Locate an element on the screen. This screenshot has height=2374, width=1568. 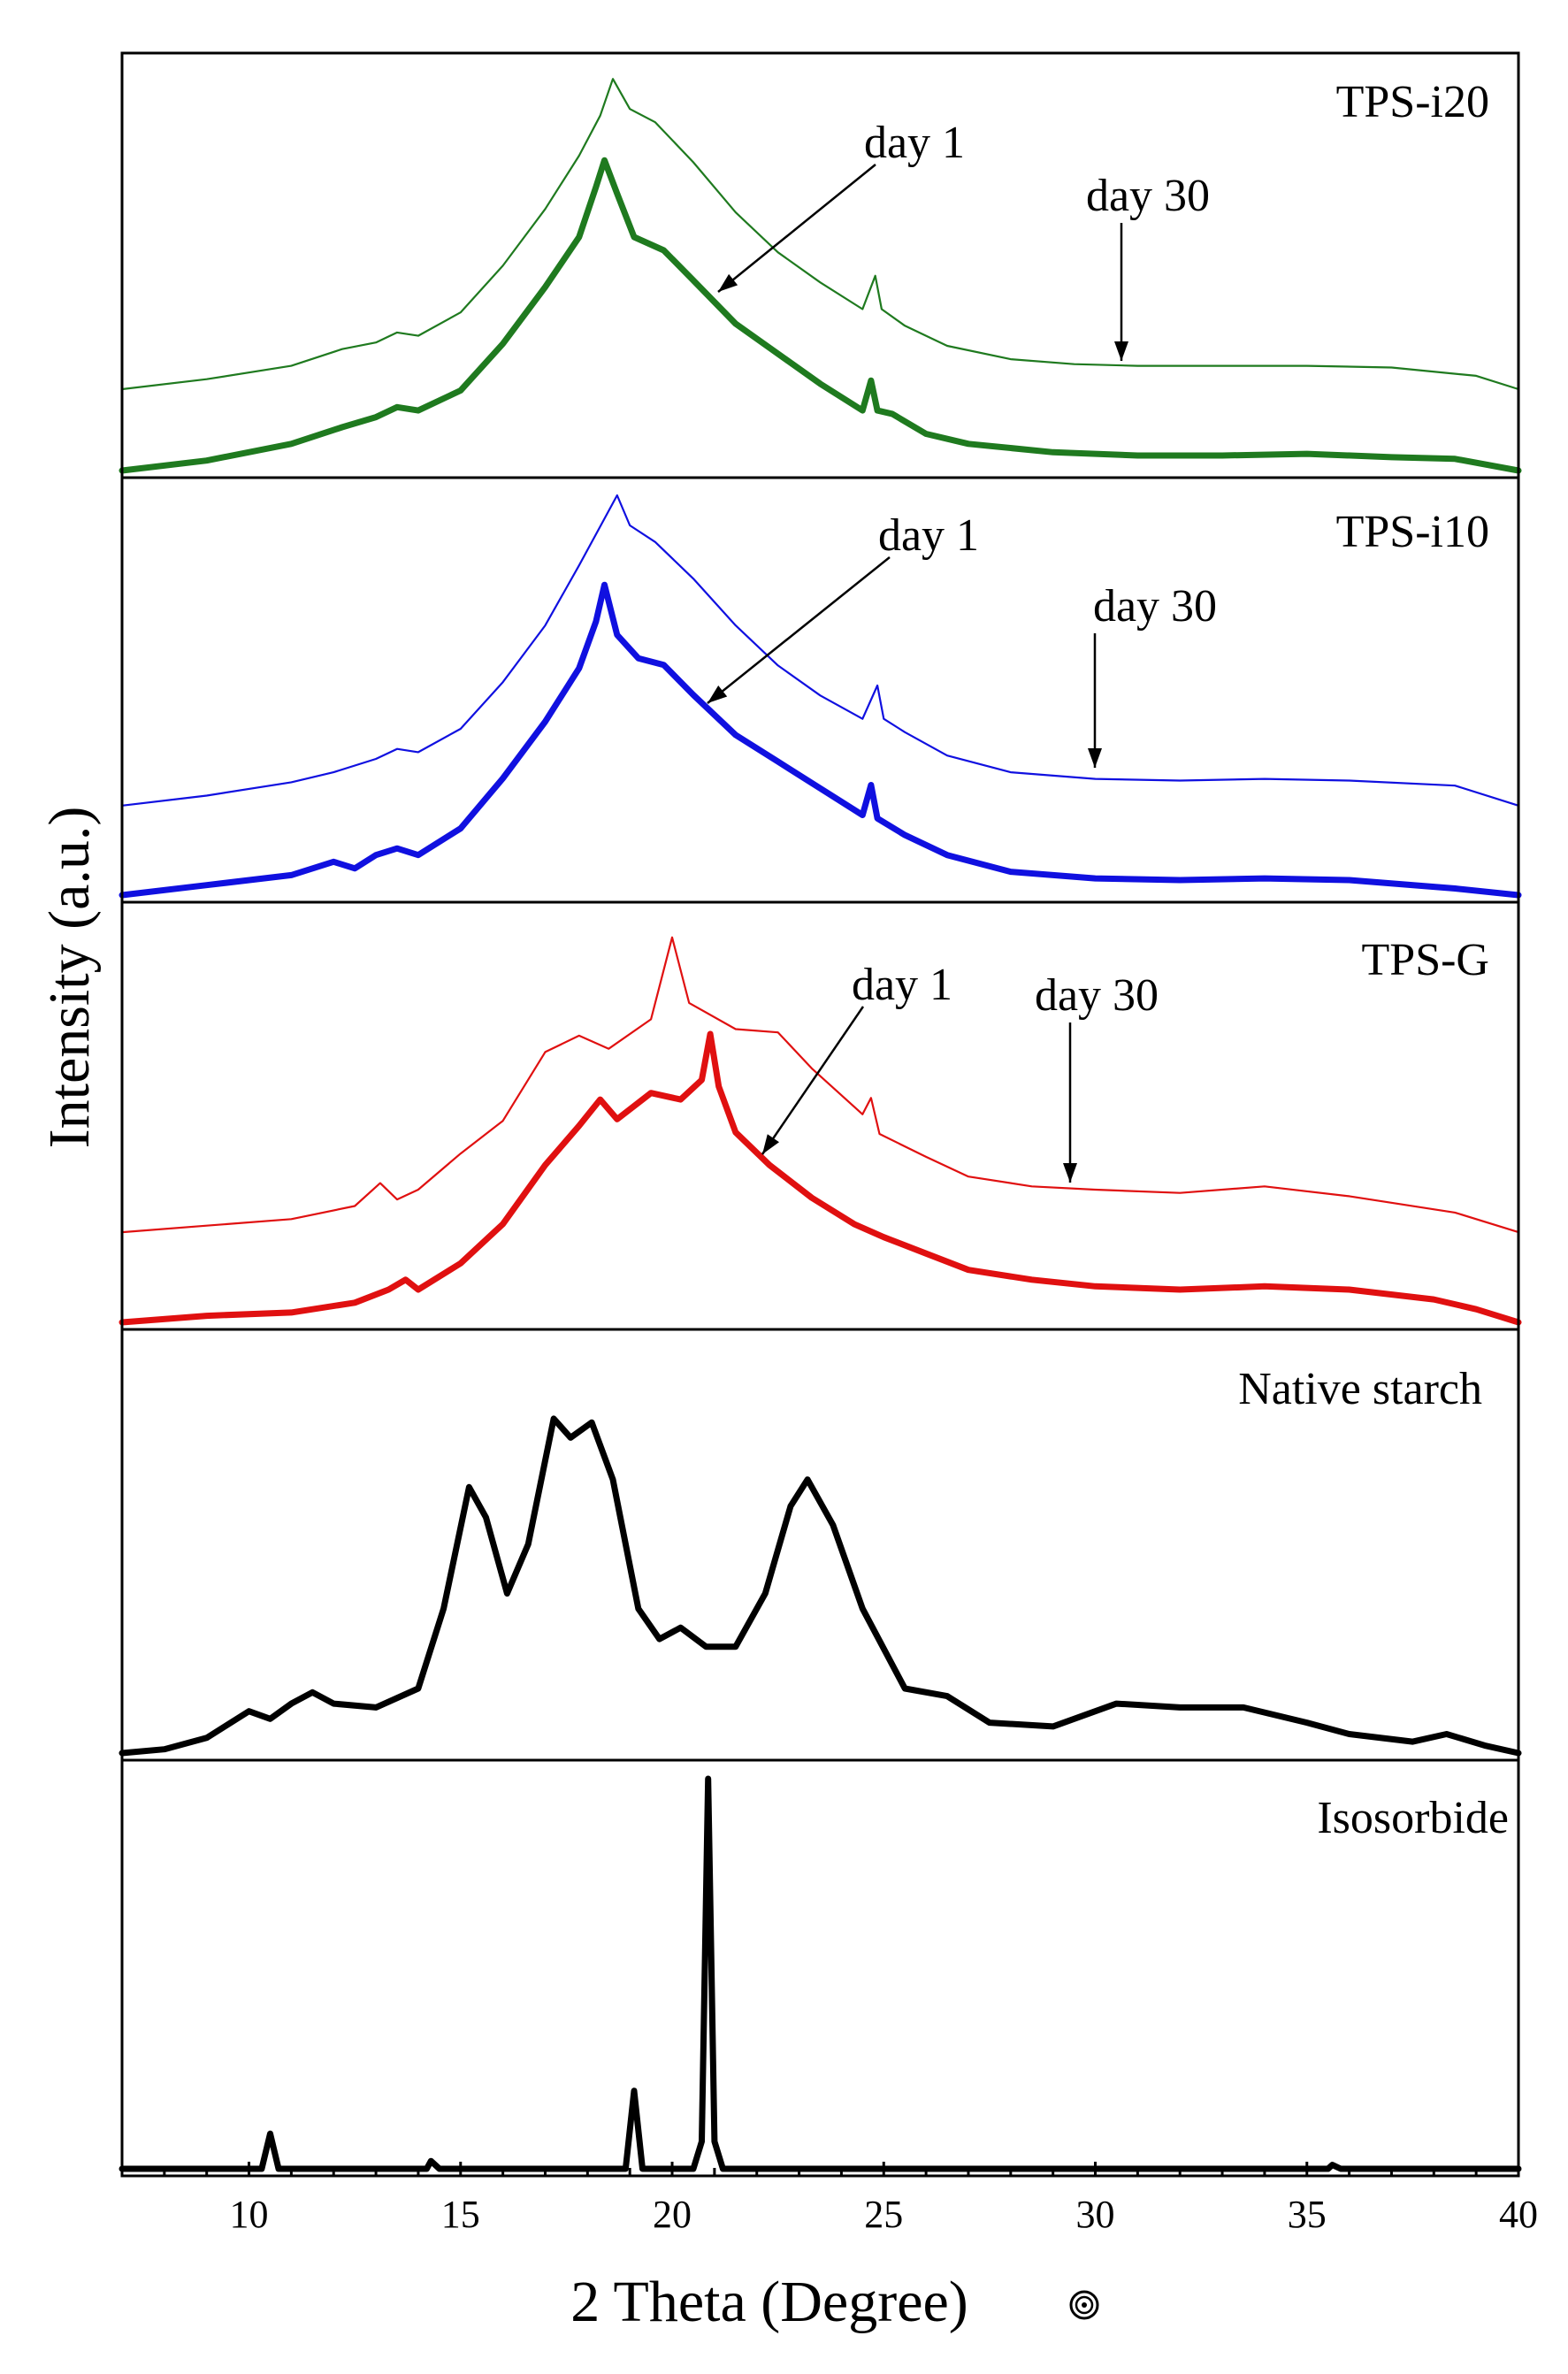
y-axis-label: Intensity (a.u.) is located at coordinates (69, 978).